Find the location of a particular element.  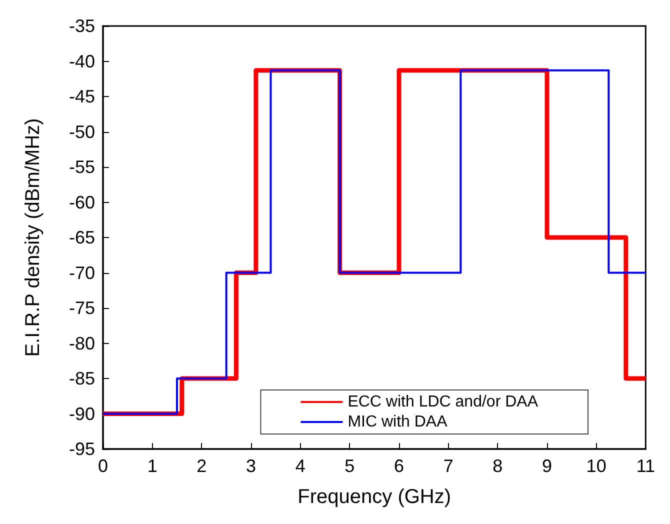

x-tick-label: 10 is located at coordinates (596, 466).